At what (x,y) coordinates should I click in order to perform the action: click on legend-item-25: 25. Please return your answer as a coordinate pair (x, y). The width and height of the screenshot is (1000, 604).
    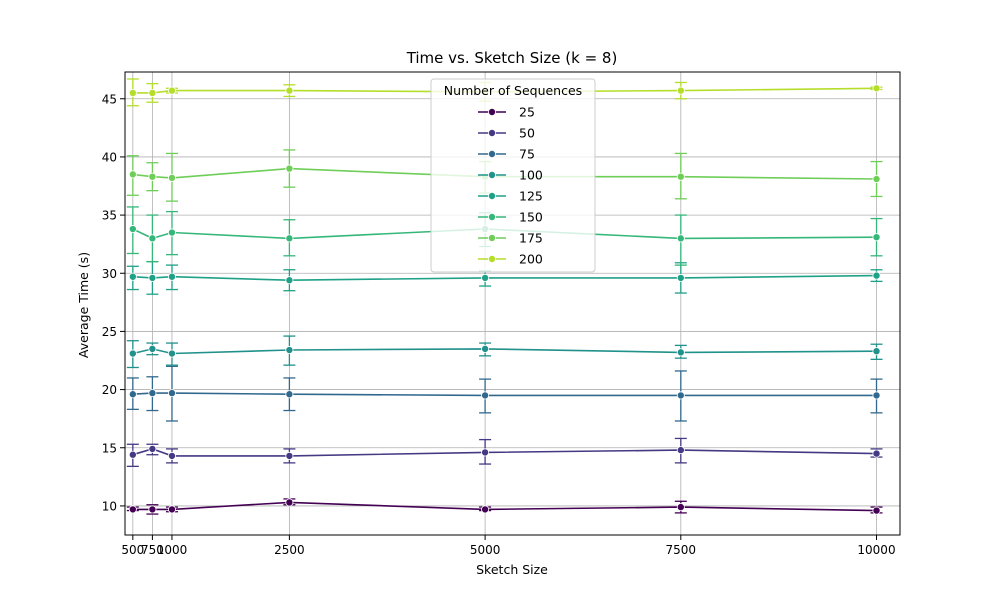
    Looking at the image, I should click on (506, 112).